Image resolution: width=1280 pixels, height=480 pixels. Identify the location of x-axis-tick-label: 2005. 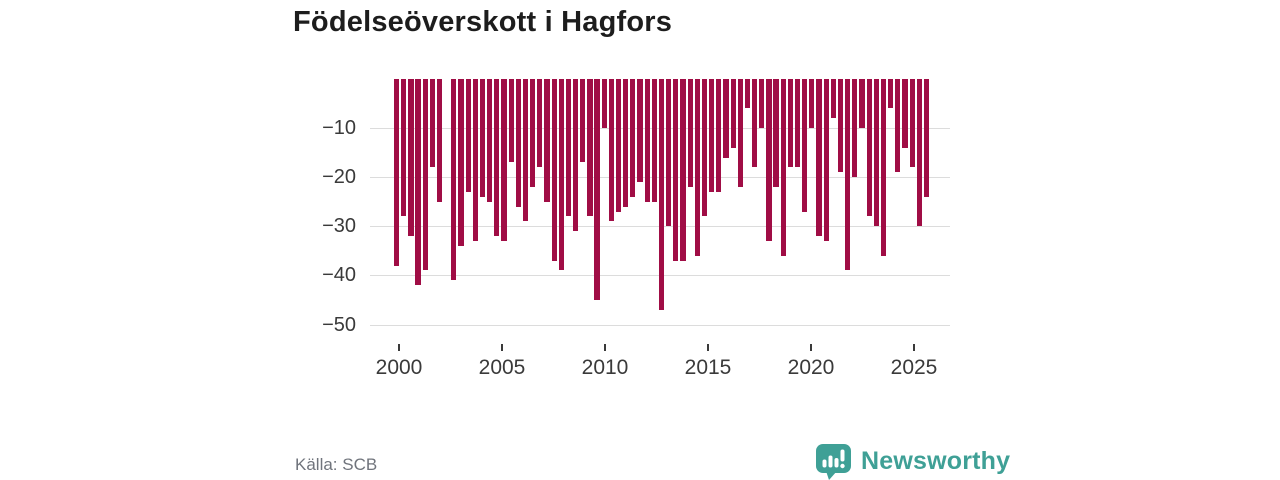
(502, 367).